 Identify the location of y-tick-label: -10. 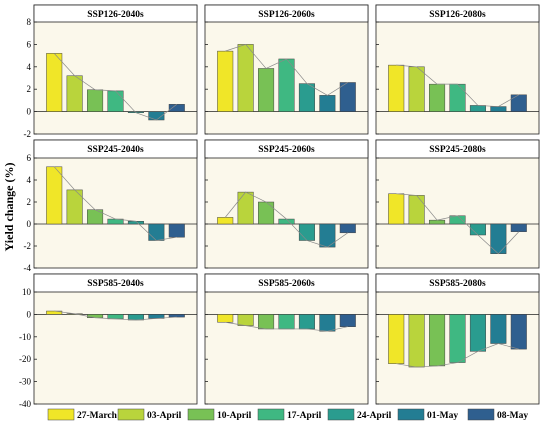
(25, 337).